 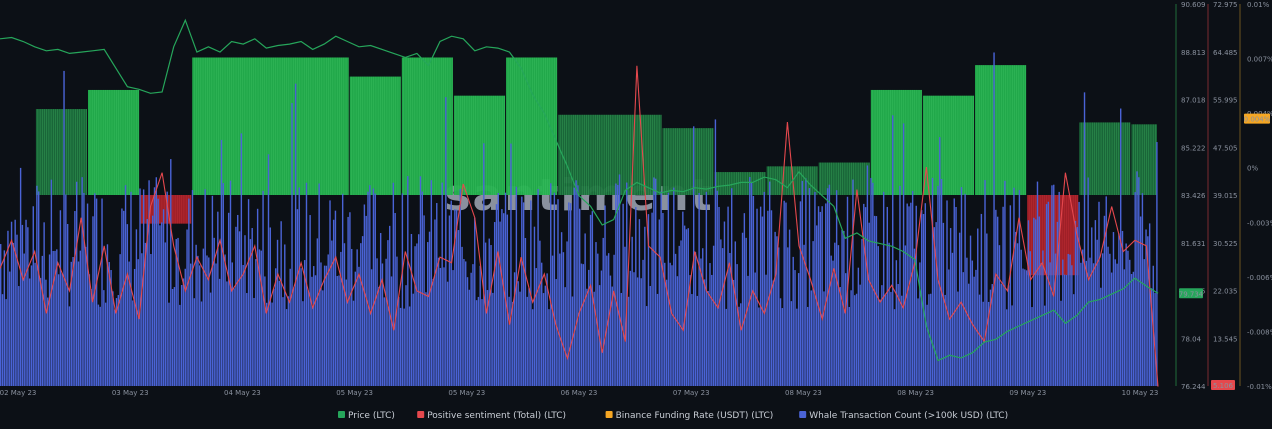 I want to click on x-tick-label: 05 May 23, so click(x=466, y=393).